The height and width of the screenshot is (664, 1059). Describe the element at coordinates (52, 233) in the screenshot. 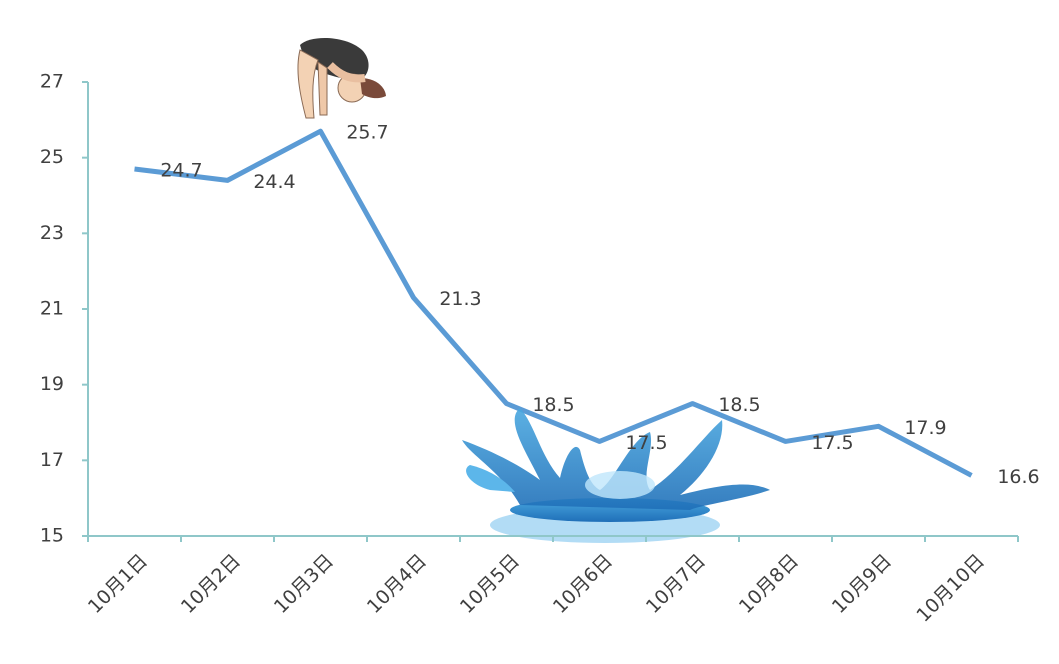

I see `y-tick-label: 23` at that location.